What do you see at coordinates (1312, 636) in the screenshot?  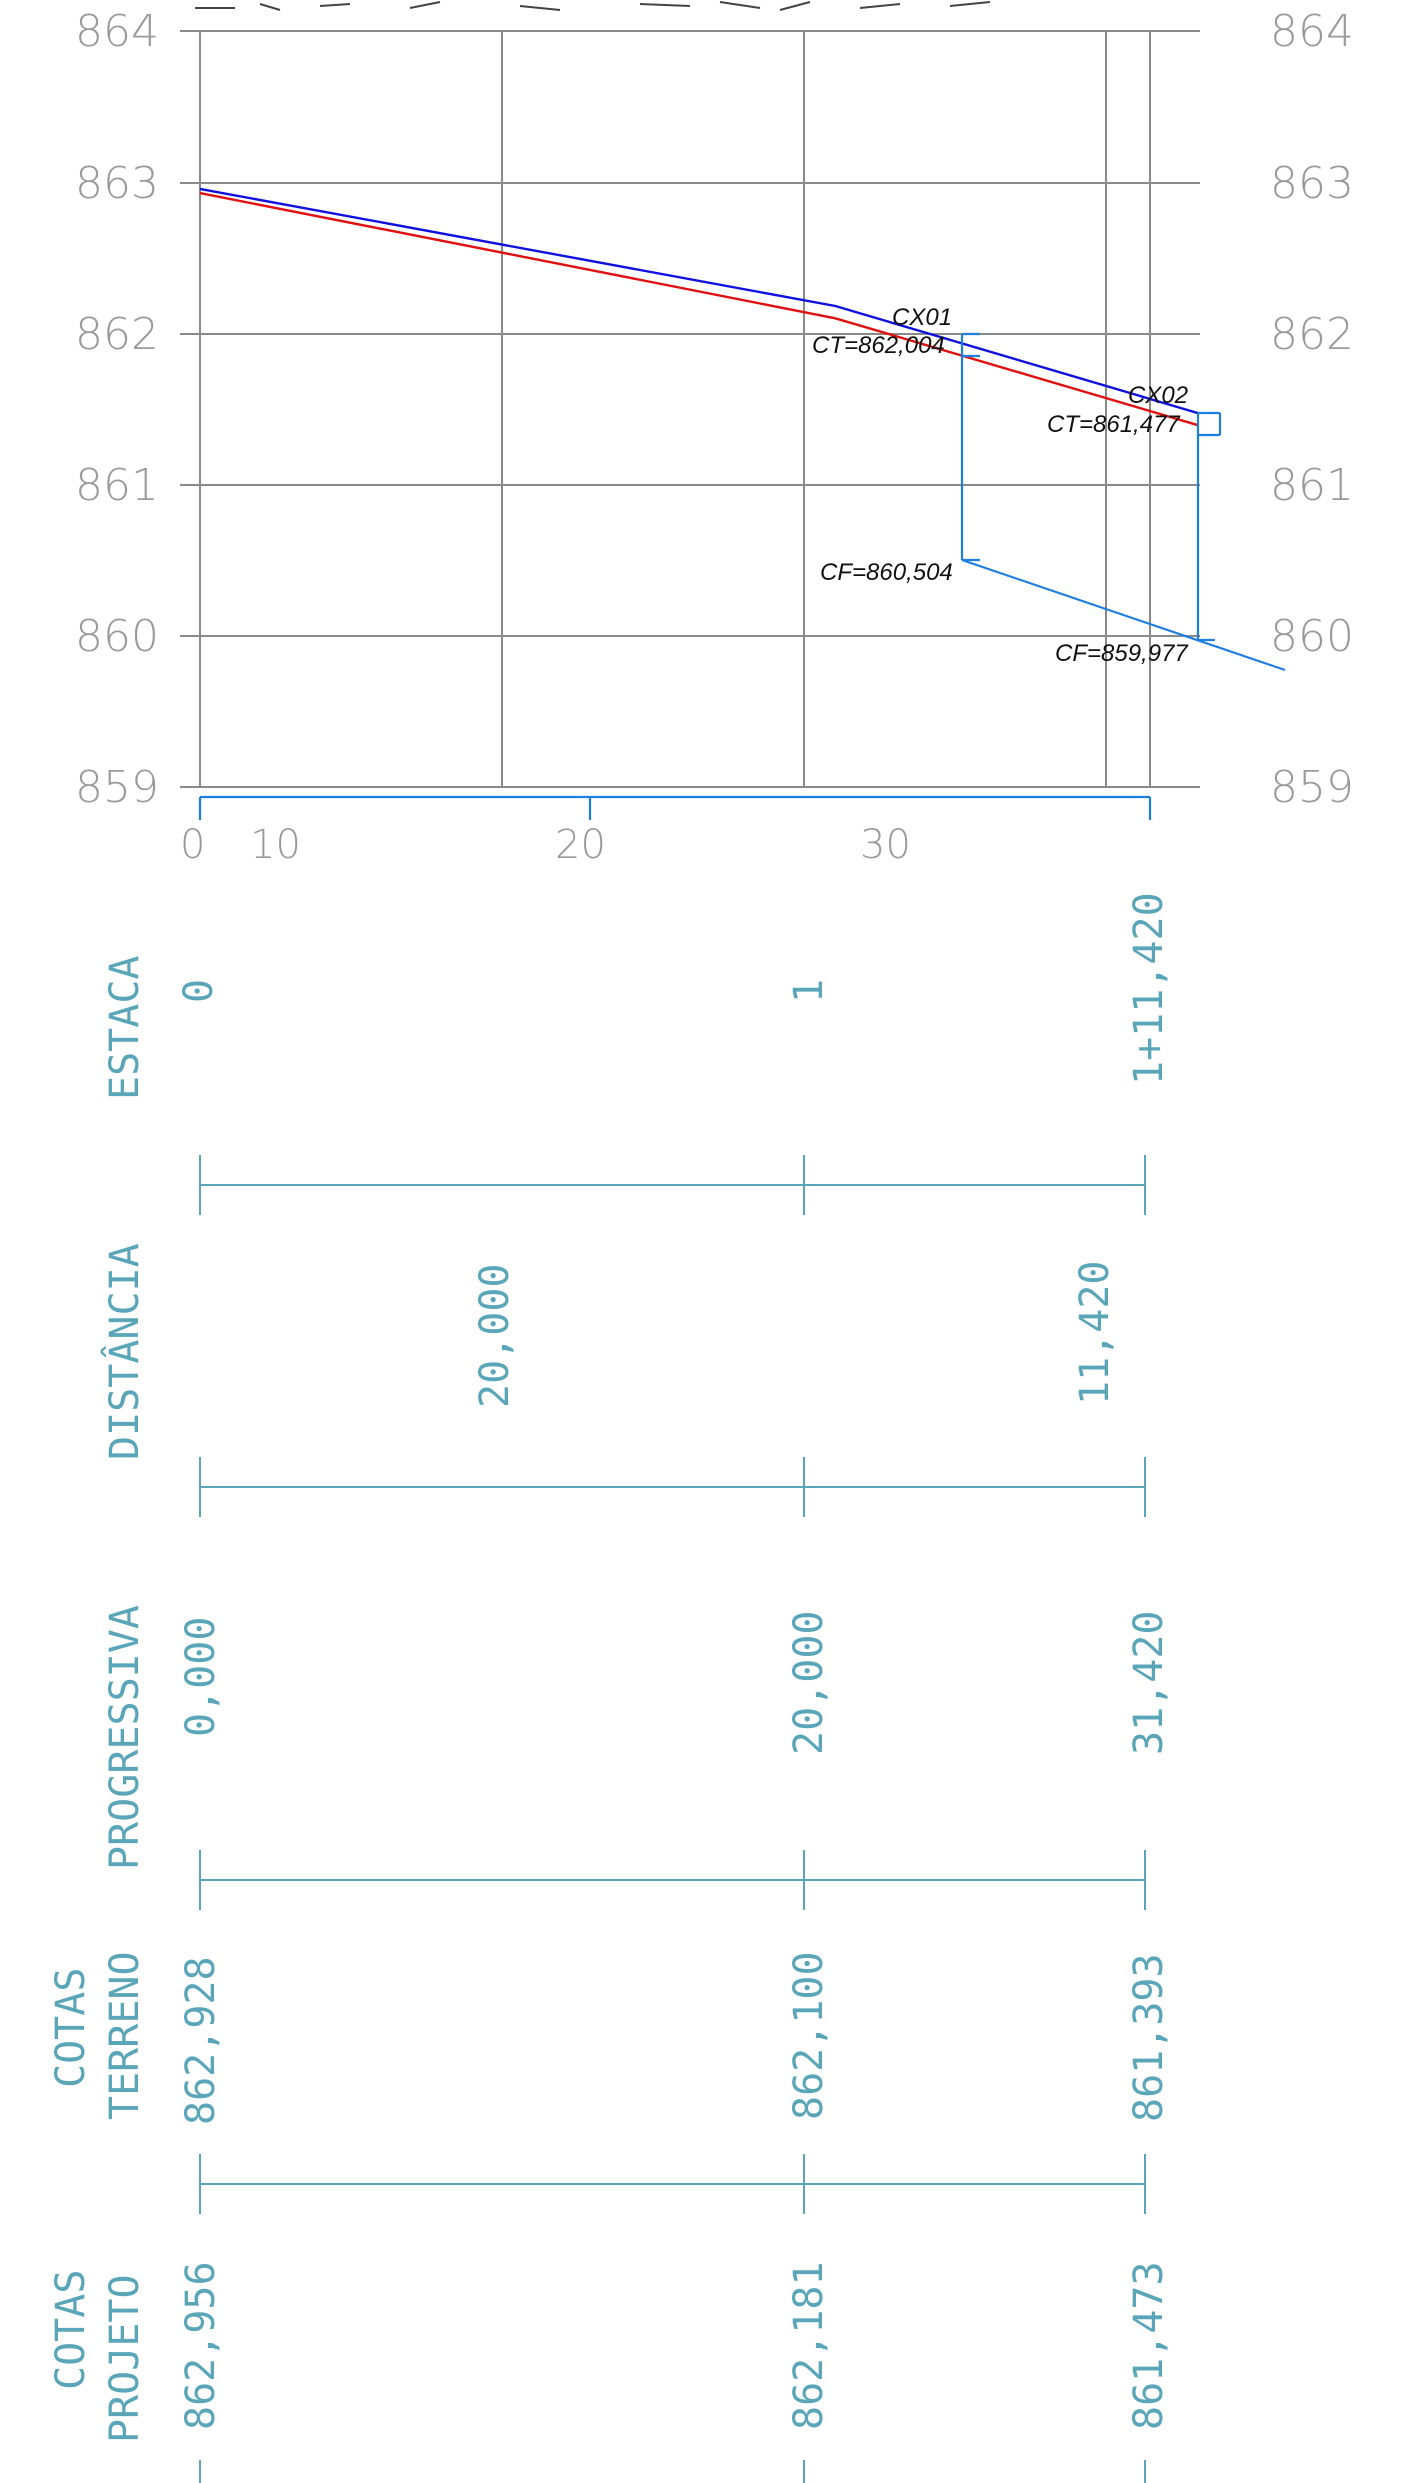 I see `y-tick-right: 860` at bounding box center [1312, 636].